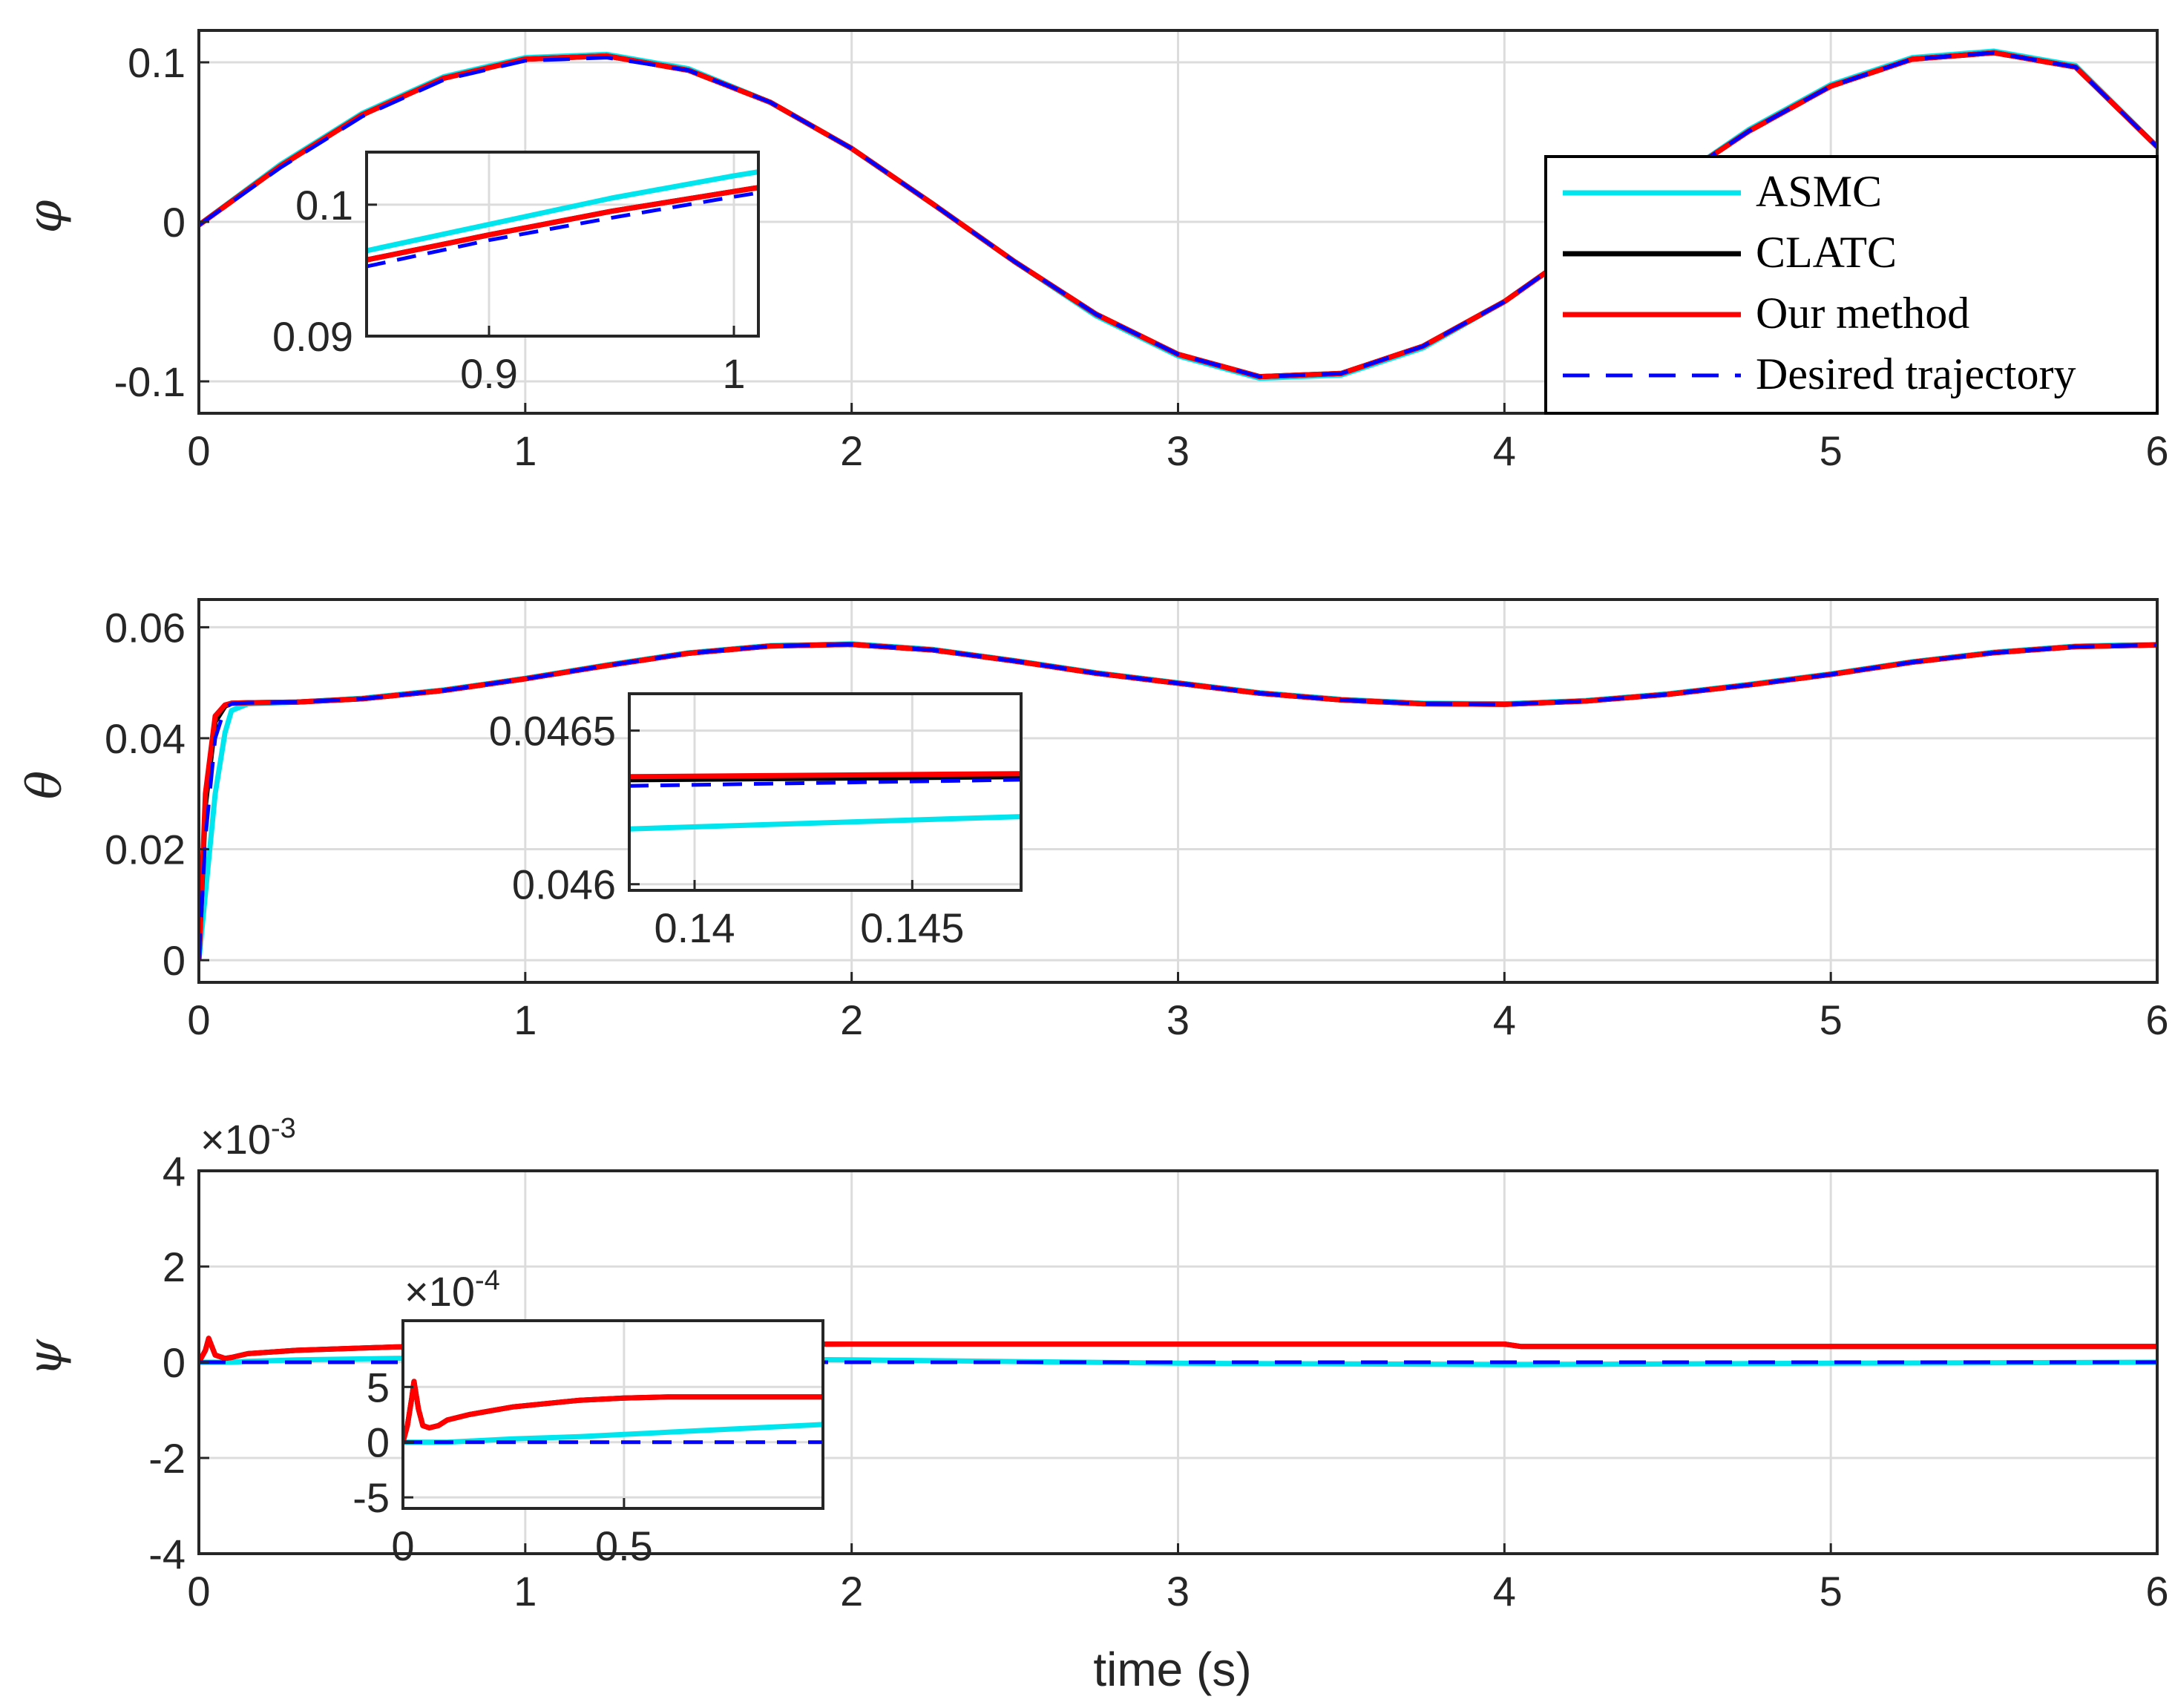  Describe the element at coordinates (1831, 1591) in the screenshot. I see `psi-xtick-label-5: 5` at that location.